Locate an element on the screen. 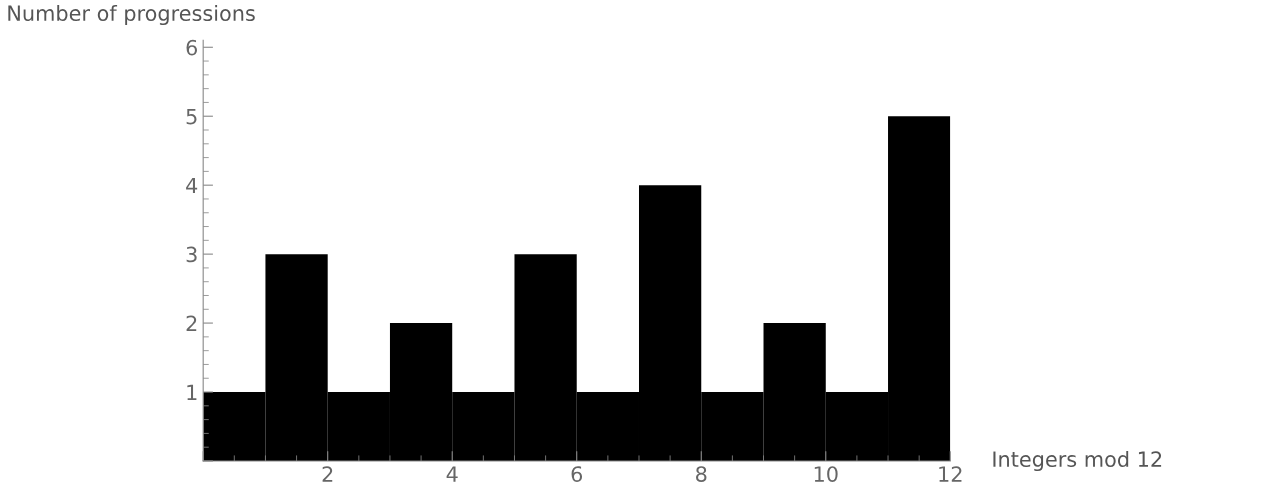  x-tick-label: 12 is located at coordinates (950, 474).